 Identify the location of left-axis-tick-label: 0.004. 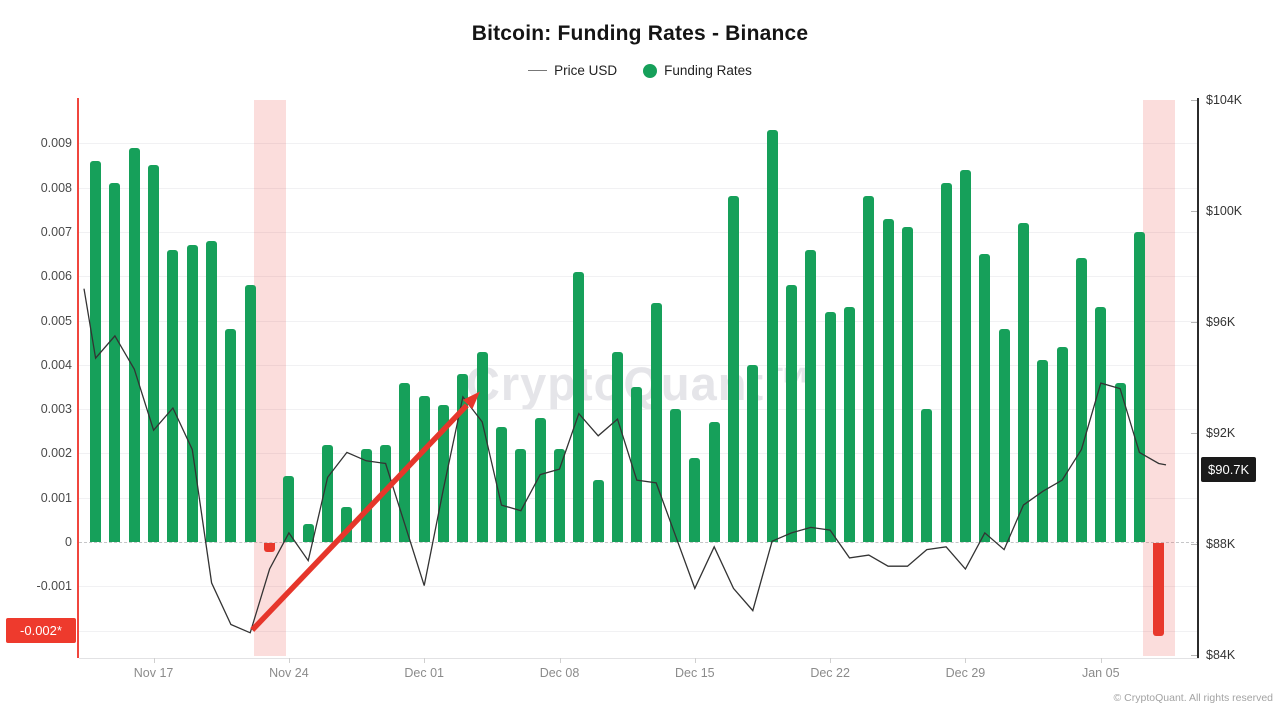
(56, 364).